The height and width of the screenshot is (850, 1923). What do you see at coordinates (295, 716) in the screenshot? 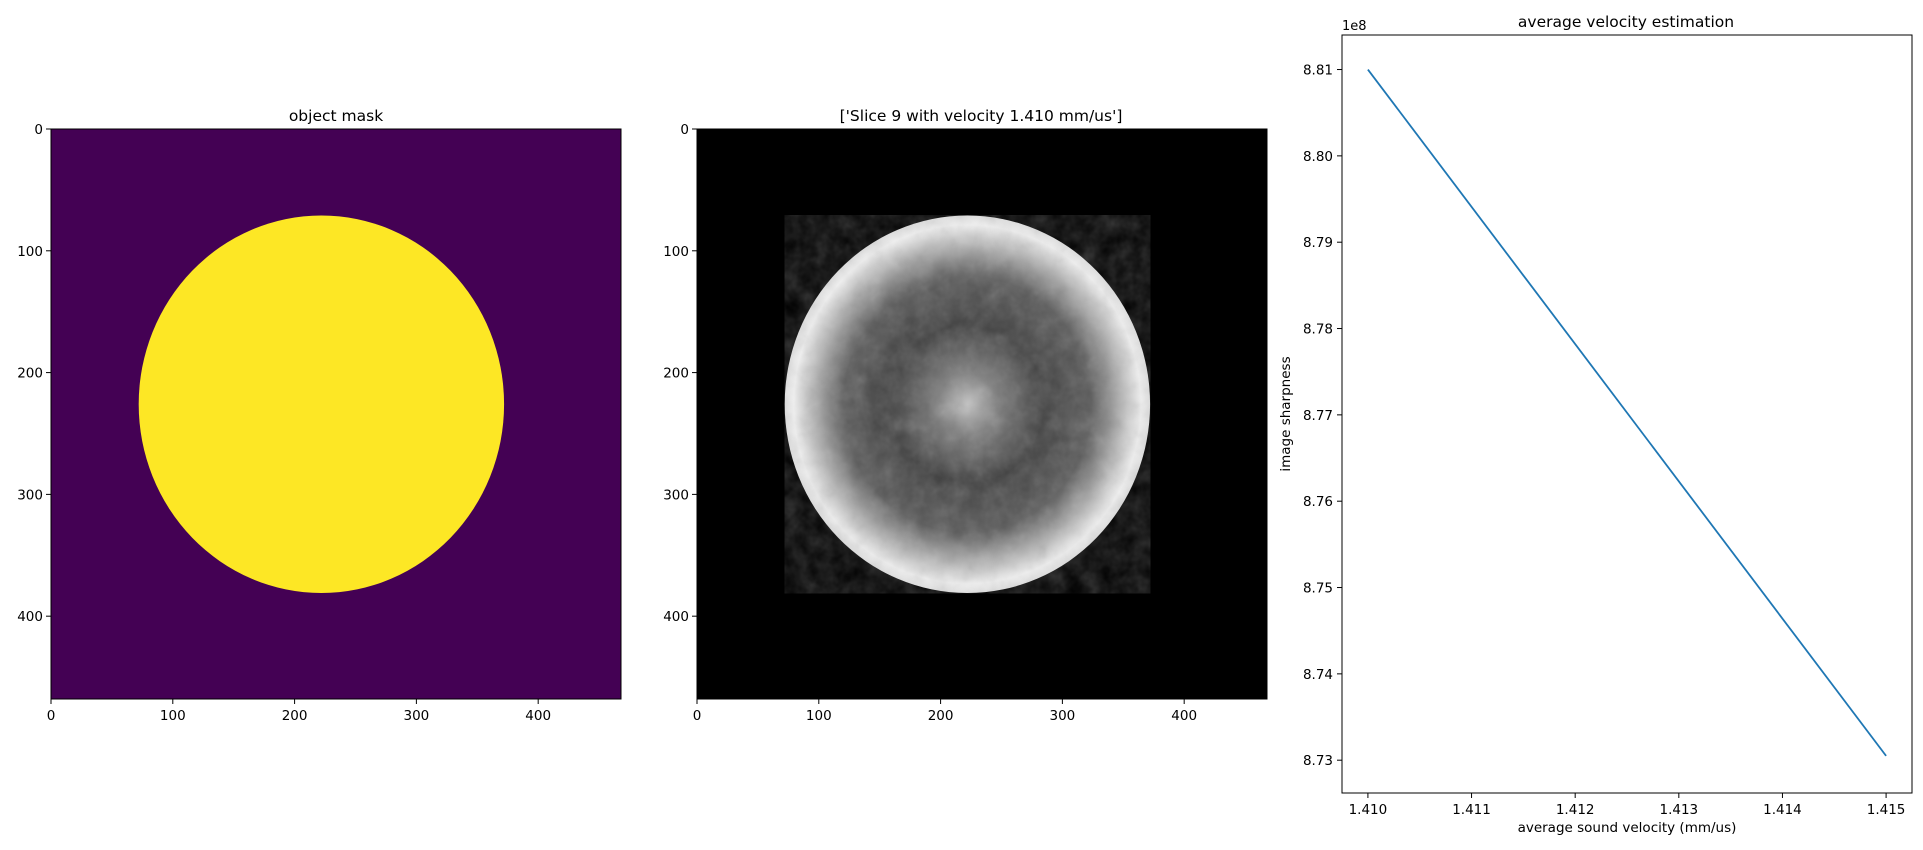
I see `panel1-x-tick-label: 200` at bounding box center [295, 716].